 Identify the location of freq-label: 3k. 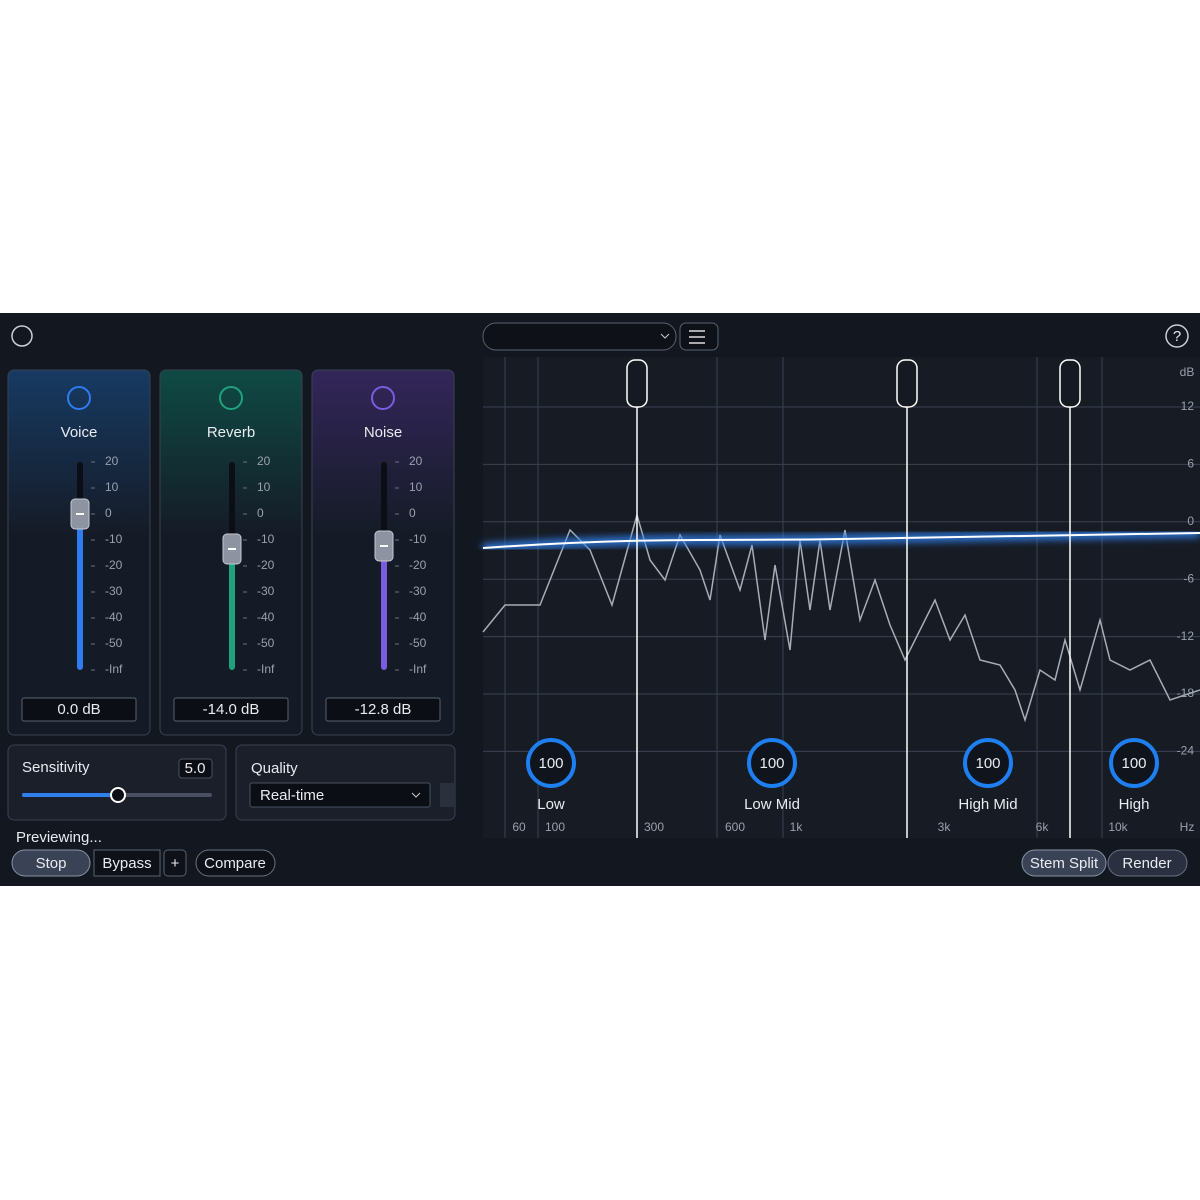
(945, 827).